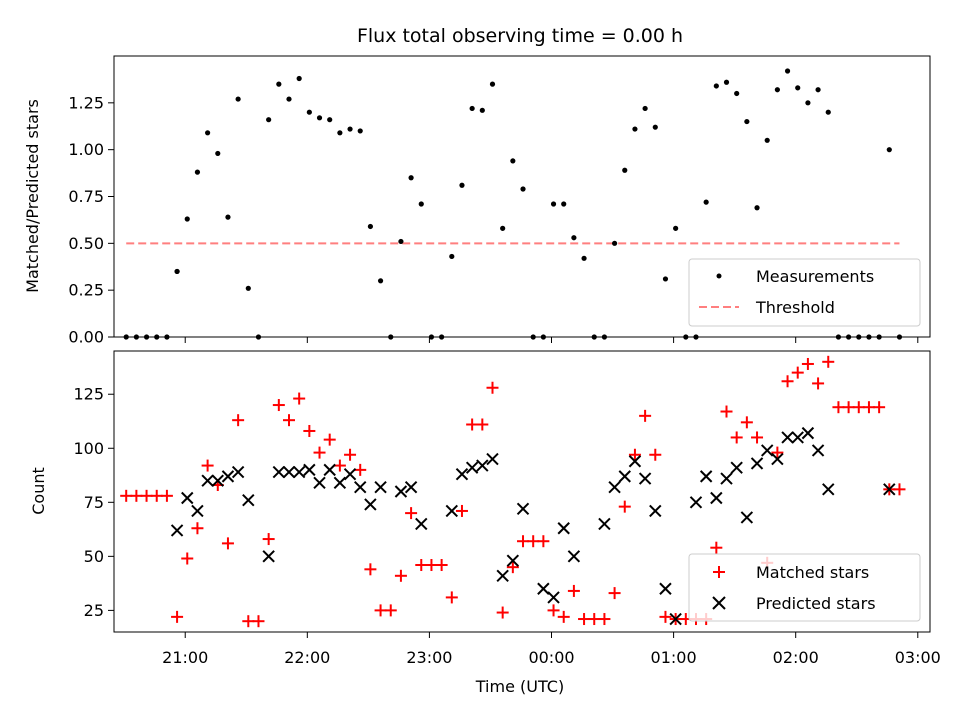 This screenshot has width=960, height=720. Describe the element at coordinates (520, 36) in the screenshot. I see `chart-title: Flux total observing time = 0.00 h` at that location.